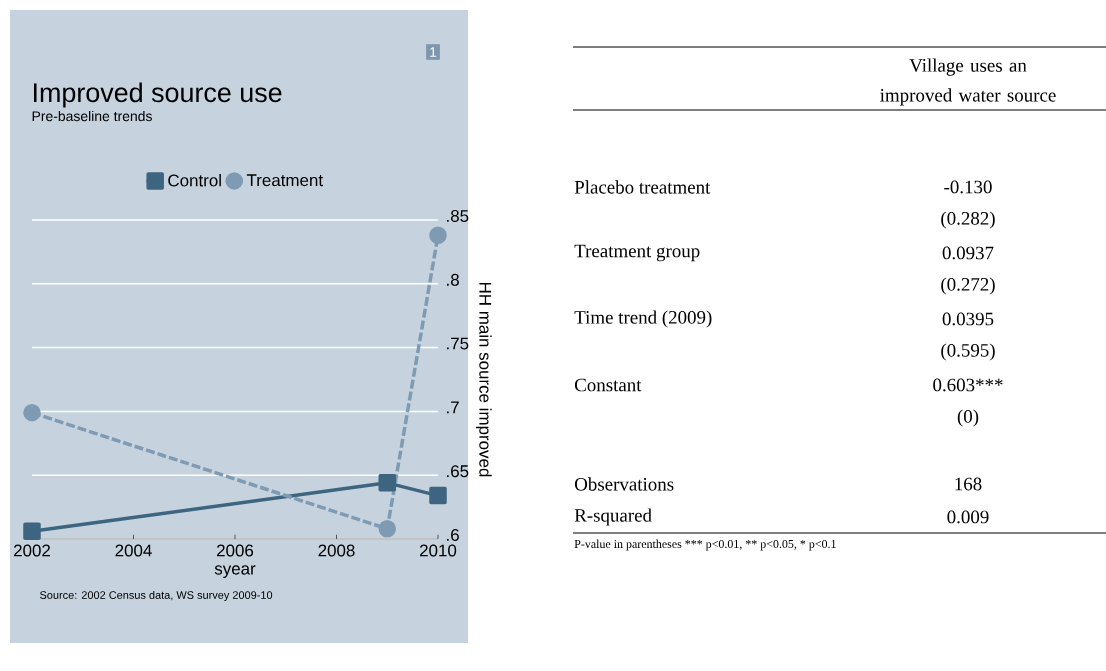  What do you see at coordinates (705, 545) in the screenshot?
I see `text: P-value in parentheses *** p<0.01, ** p<0.05, * p<0.1` at bounding box center [705, 545].